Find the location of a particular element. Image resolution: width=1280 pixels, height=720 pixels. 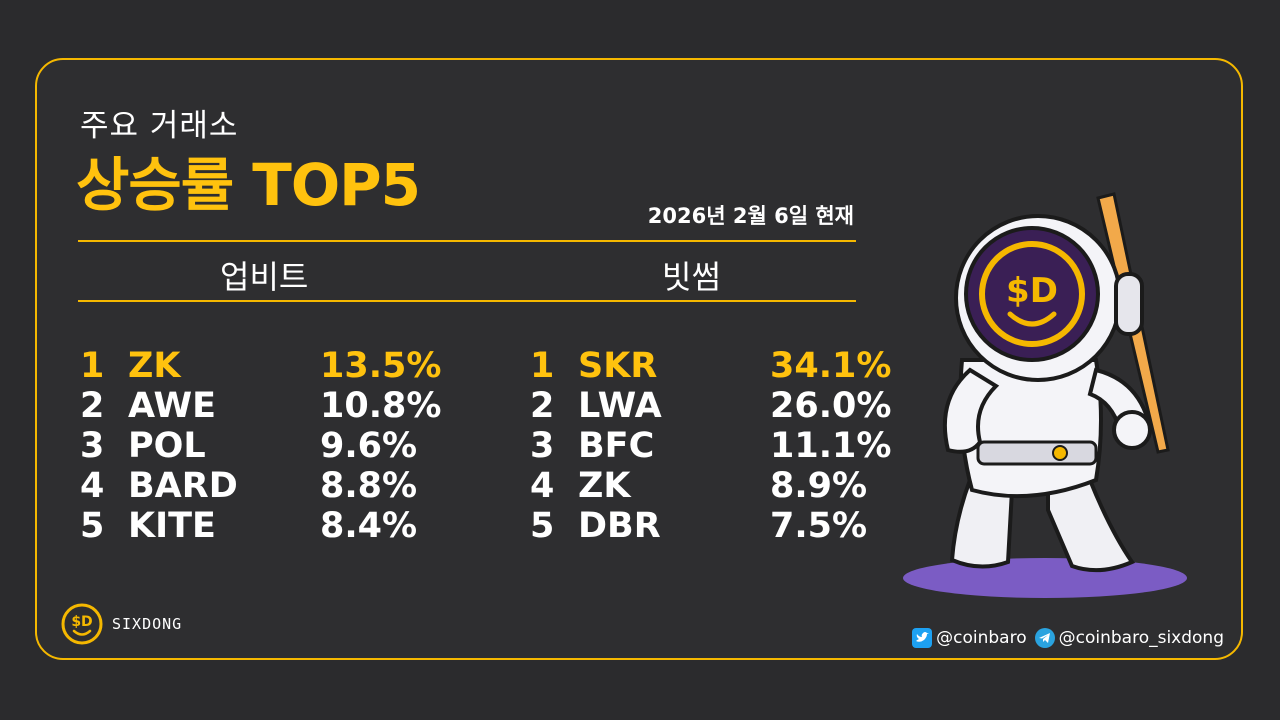

telegram-icon is located at coordinates (1044, 638).